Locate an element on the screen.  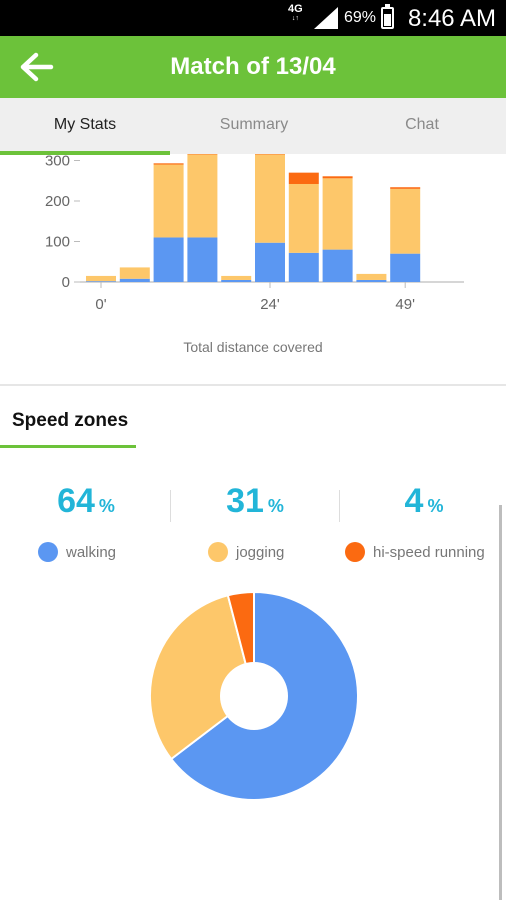
speed-zones-underline is located at coordinates (68, 446).